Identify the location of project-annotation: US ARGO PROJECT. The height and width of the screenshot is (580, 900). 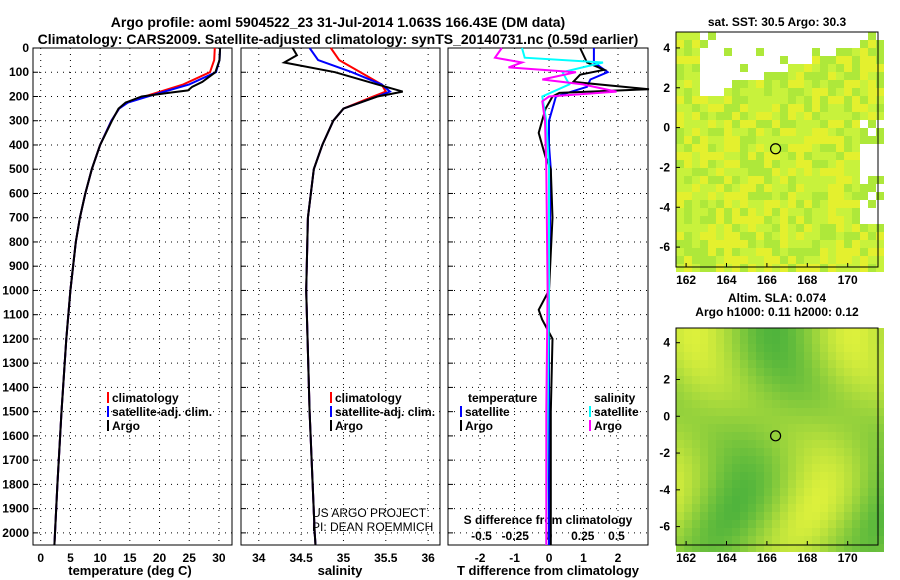
(369, 513).